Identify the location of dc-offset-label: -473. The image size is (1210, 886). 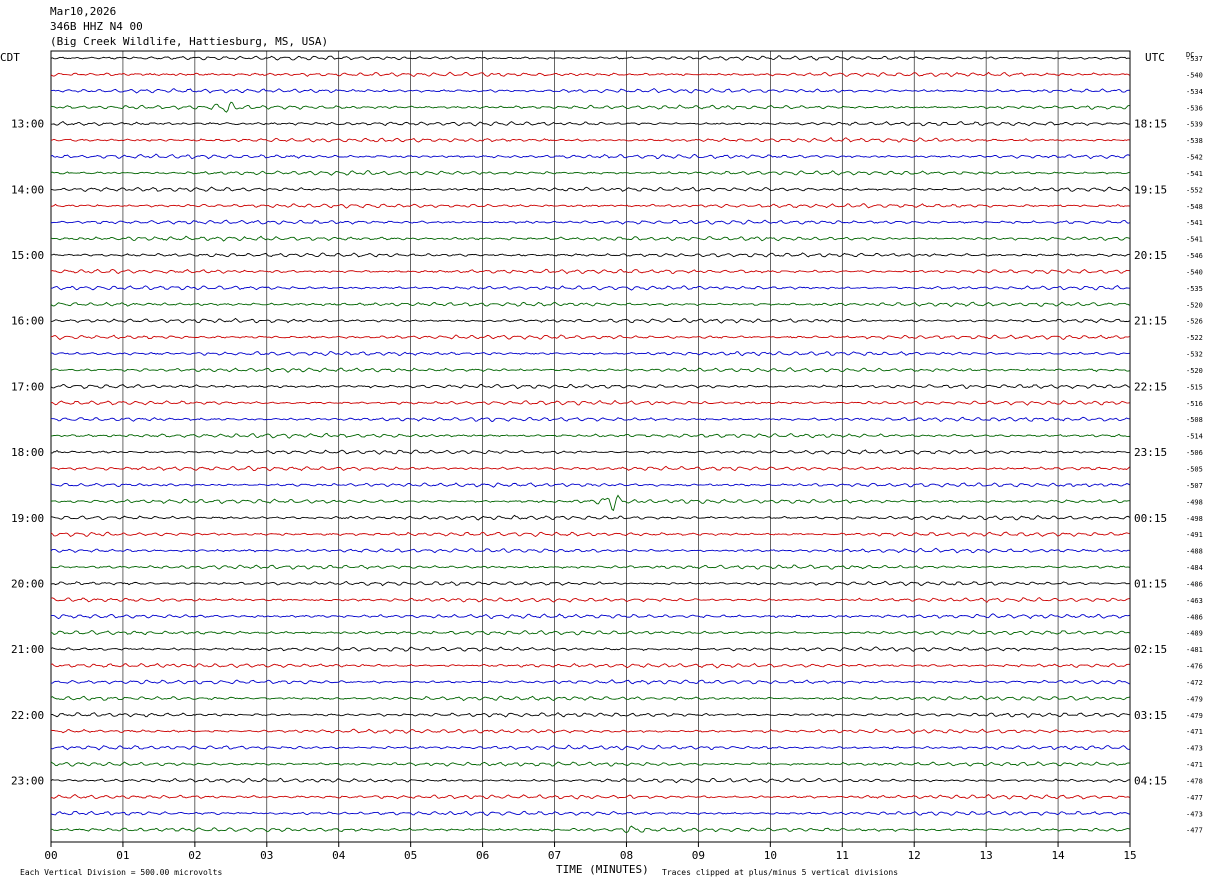
(1194, 749).